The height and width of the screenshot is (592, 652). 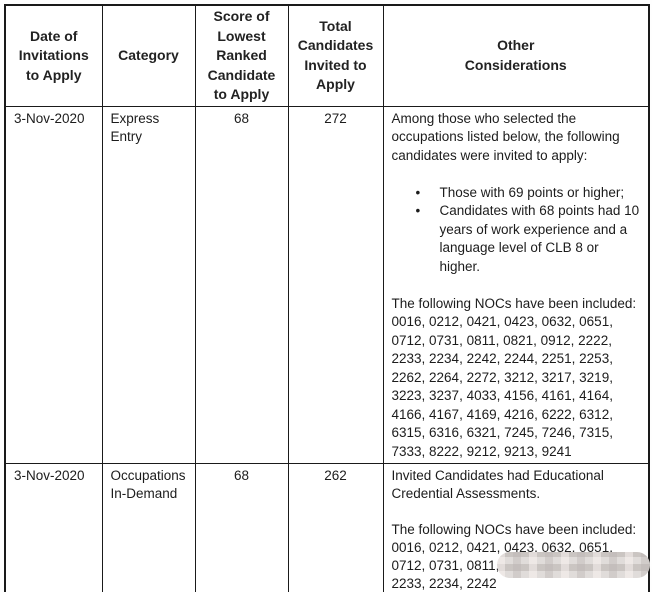 I want to click on cell-total: 262, so click(x=335, y=527).